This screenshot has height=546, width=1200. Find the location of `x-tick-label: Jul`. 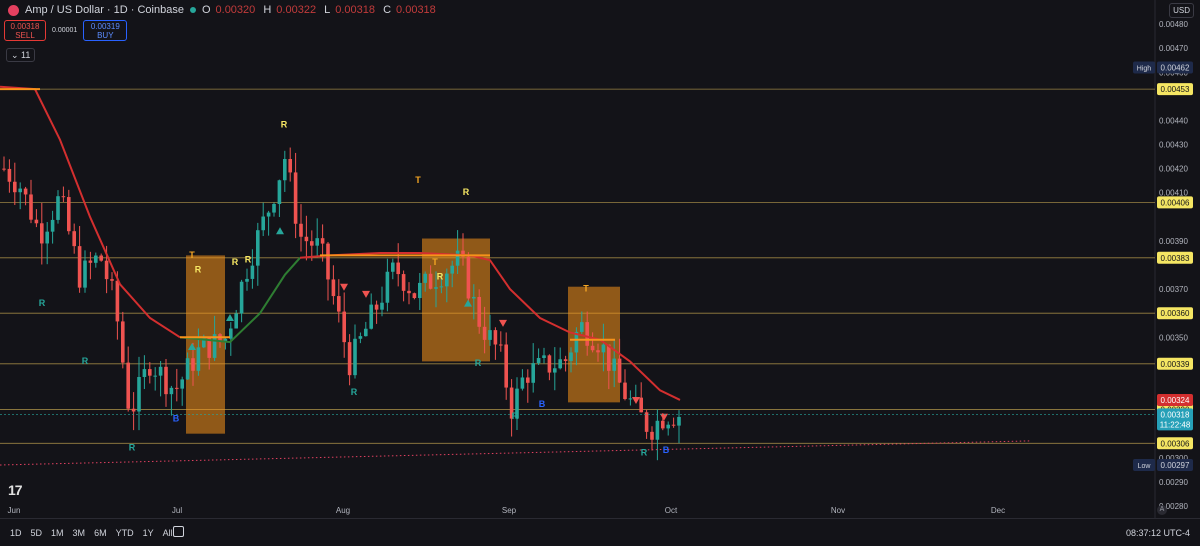

x-tick-label: Jul is located at coordinates (177, 510).